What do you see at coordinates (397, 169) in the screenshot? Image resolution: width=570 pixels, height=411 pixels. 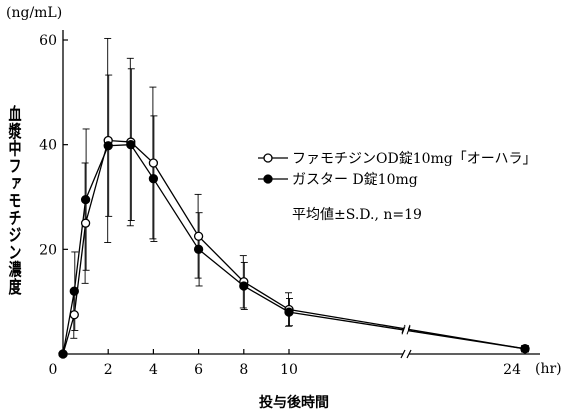 I see `legend: ファモチジンOD錠10mg「オーハラ」 ガスター D錠10mg` at bounding box center [397, 169].